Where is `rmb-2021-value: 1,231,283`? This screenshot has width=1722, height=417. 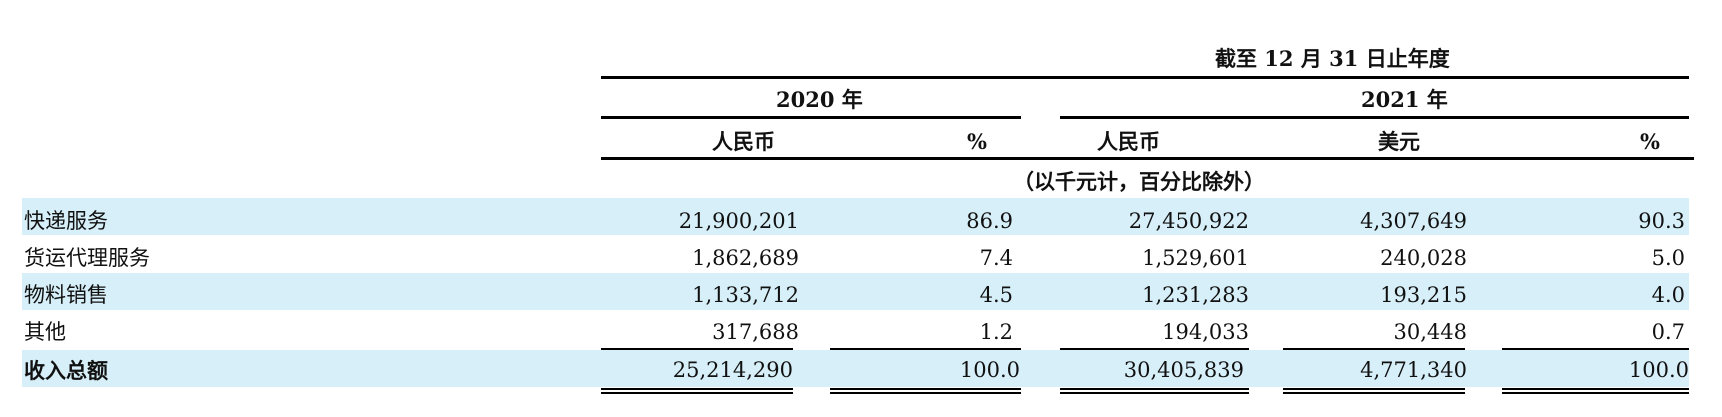 rmb-2021-value: 1,231,283 is located at coordinates (1195, 295).